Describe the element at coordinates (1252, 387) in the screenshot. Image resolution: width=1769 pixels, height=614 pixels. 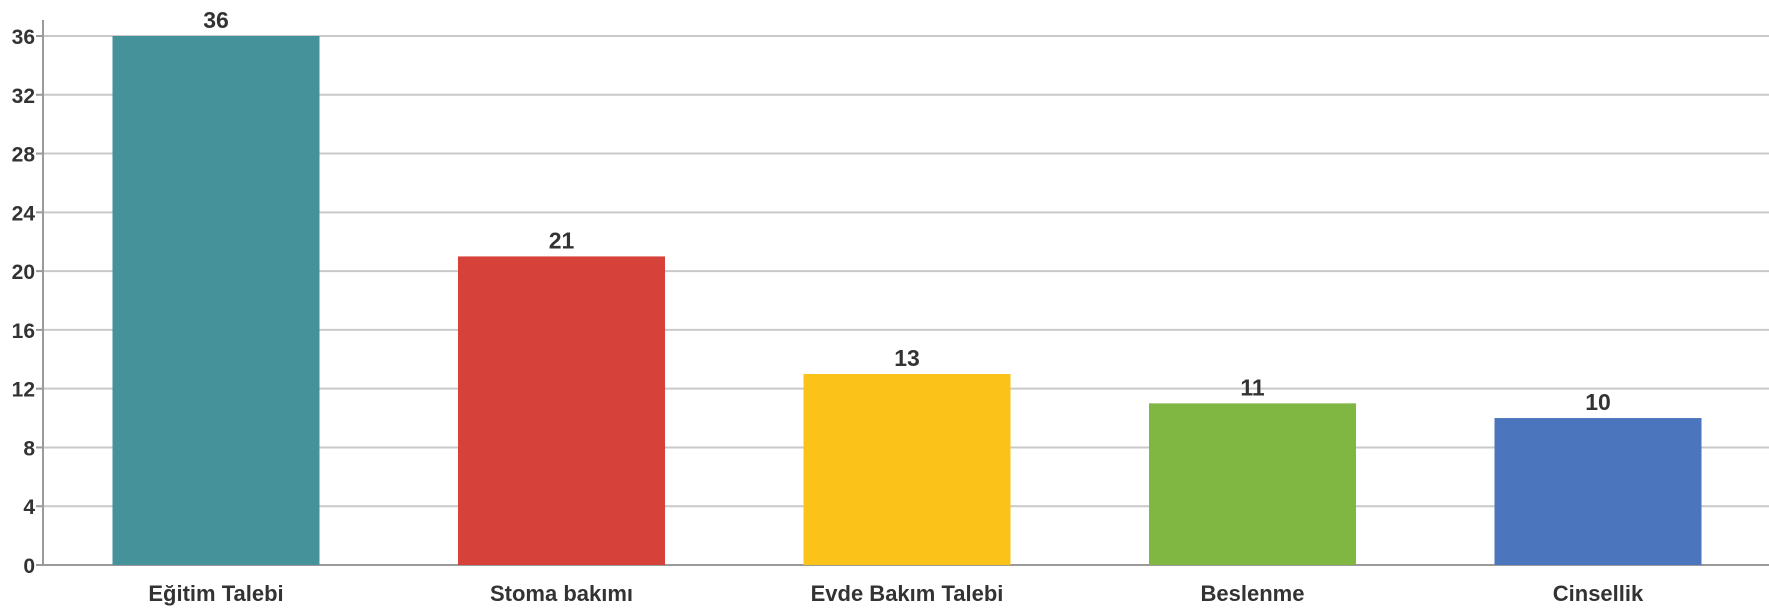
I see `data-label: 11` at that location.